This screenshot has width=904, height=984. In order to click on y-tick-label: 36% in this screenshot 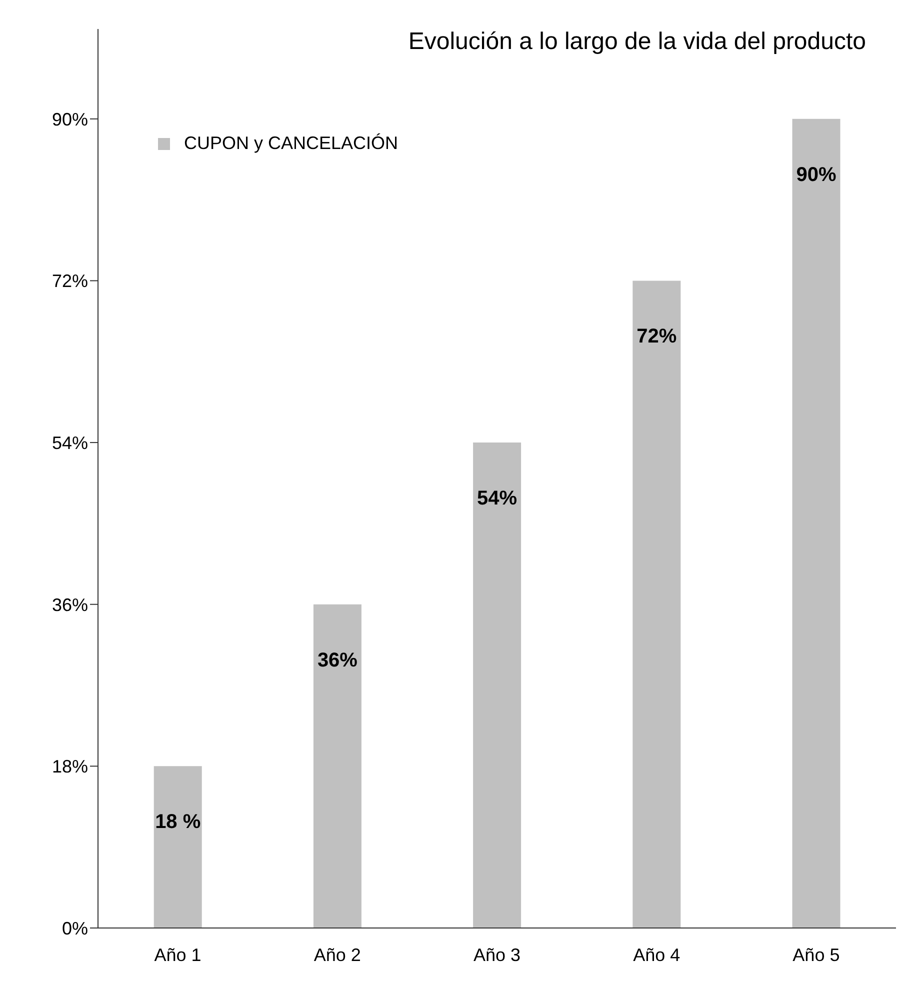, I will do `click(70, 604)`.